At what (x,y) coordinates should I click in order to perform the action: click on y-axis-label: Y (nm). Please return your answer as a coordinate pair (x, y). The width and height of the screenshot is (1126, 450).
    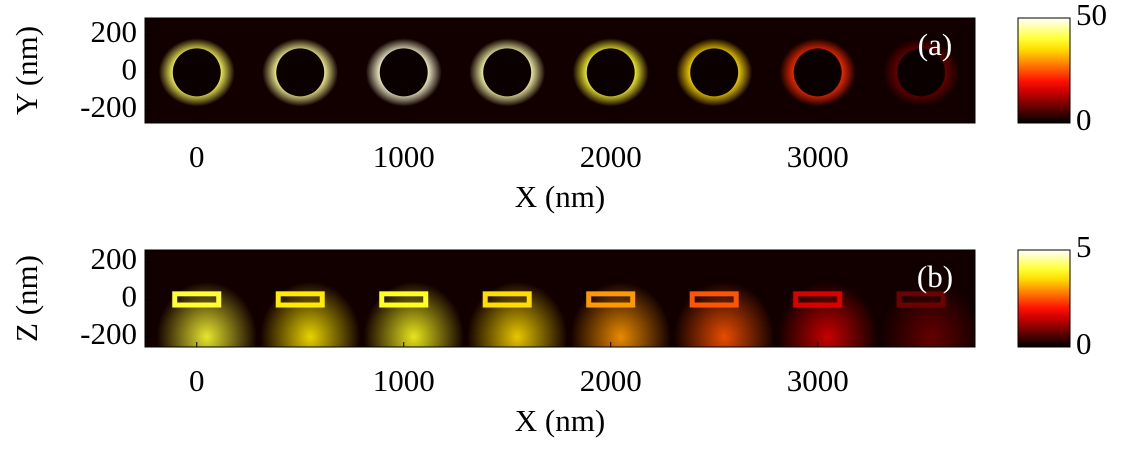
    Looking at the image, I should click on (26, 70).